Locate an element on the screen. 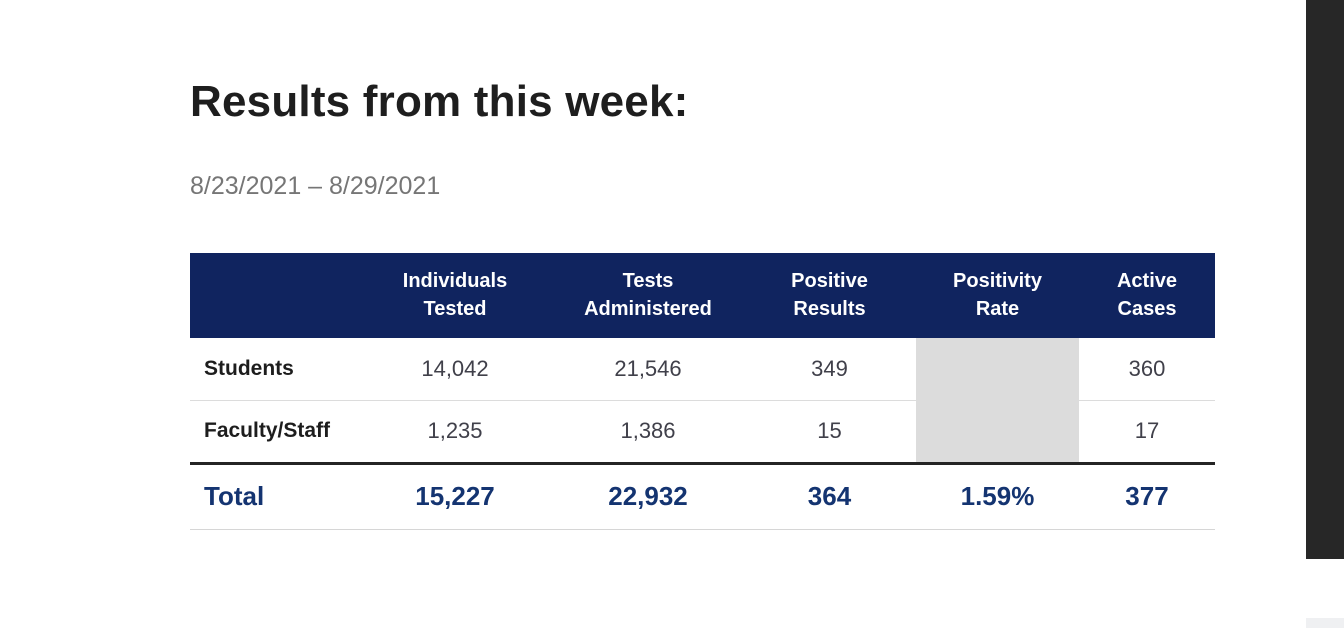 This screenshot has width=1344, height=628. faculty-active-cases: 17 is located at coordinates (1147, 432).